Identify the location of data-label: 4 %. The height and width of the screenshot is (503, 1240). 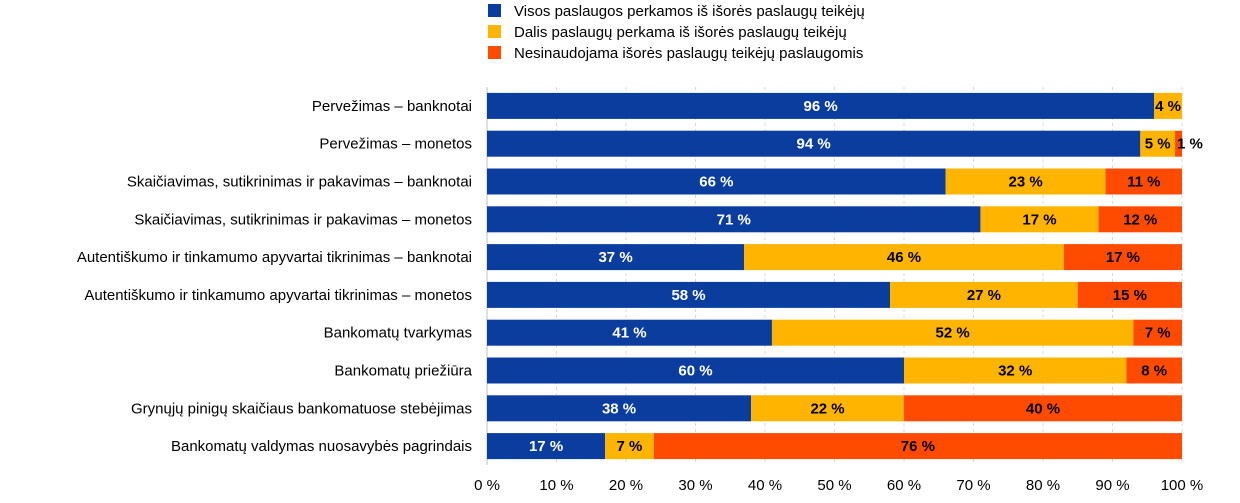
(1168, 106).